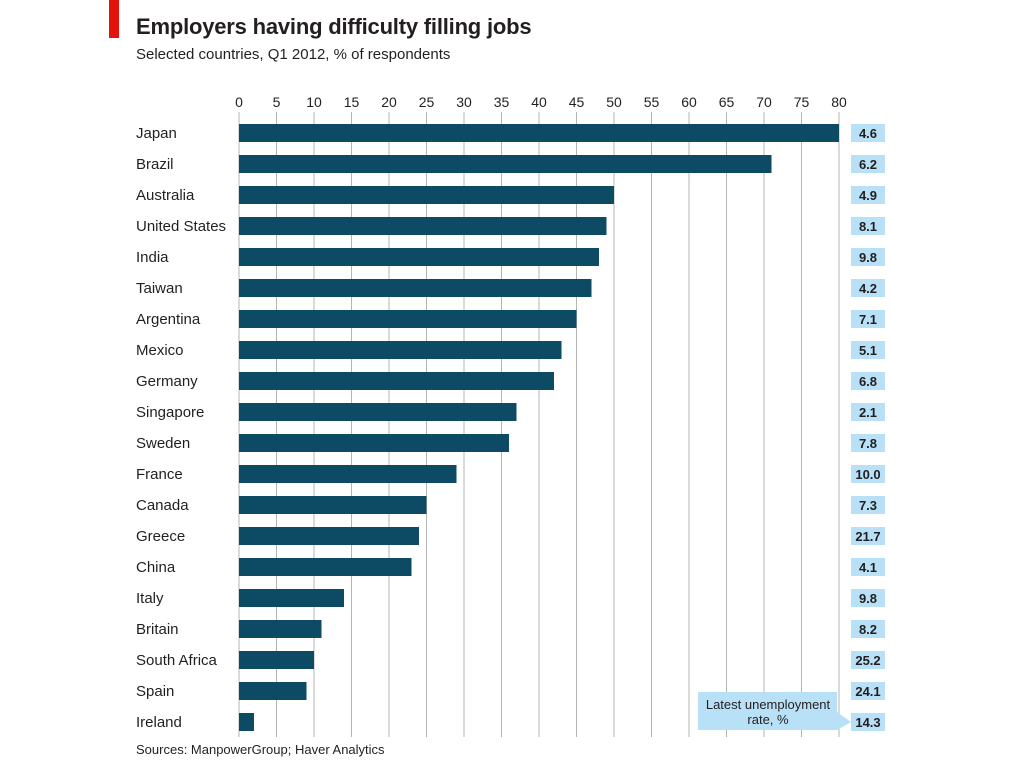  I want to click on category-label: France, so click(159, 474).